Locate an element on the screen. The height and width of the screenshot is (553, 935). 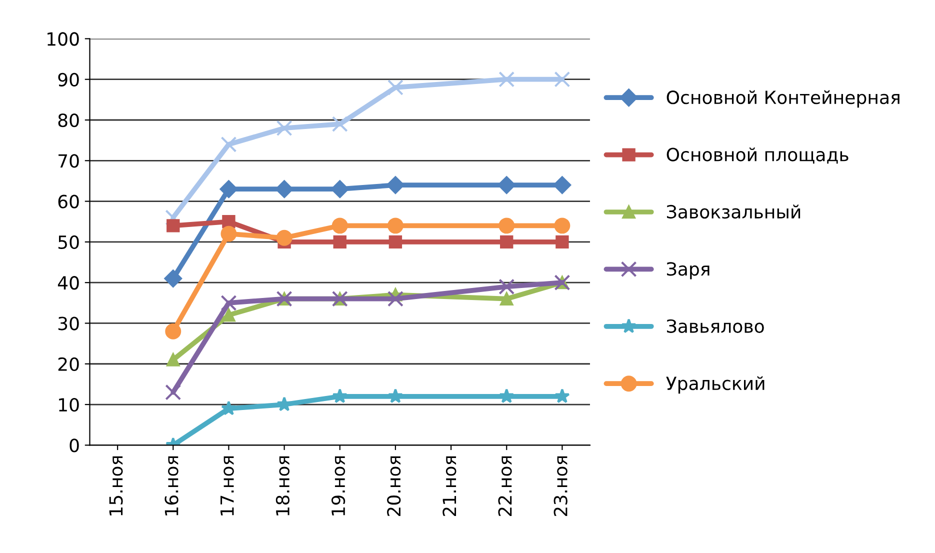
y-tick-label: 30 is located at coordinates (68, 323).